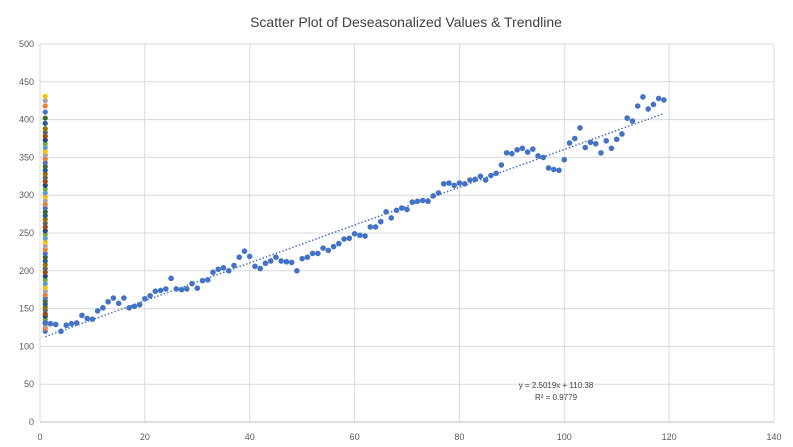 The height and width of the screenshot is (447, 793). I want to click on y-tick-label: 250, so click(26, 233).